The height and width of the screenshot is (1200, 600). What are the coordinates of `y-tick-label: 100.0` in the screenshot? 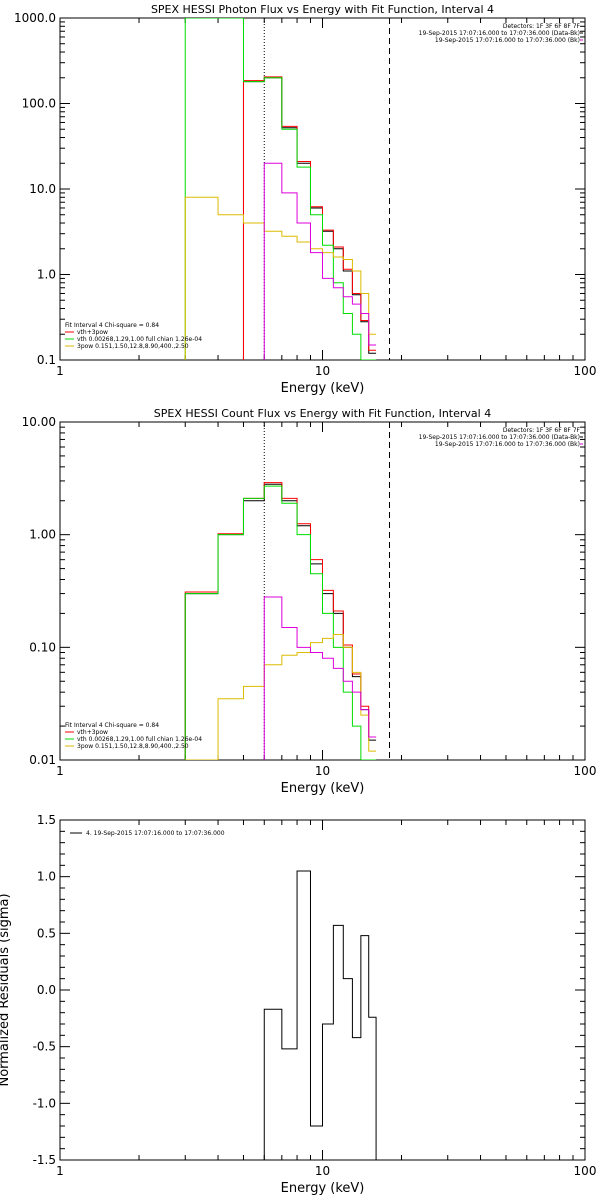 It's located at (39, 104).